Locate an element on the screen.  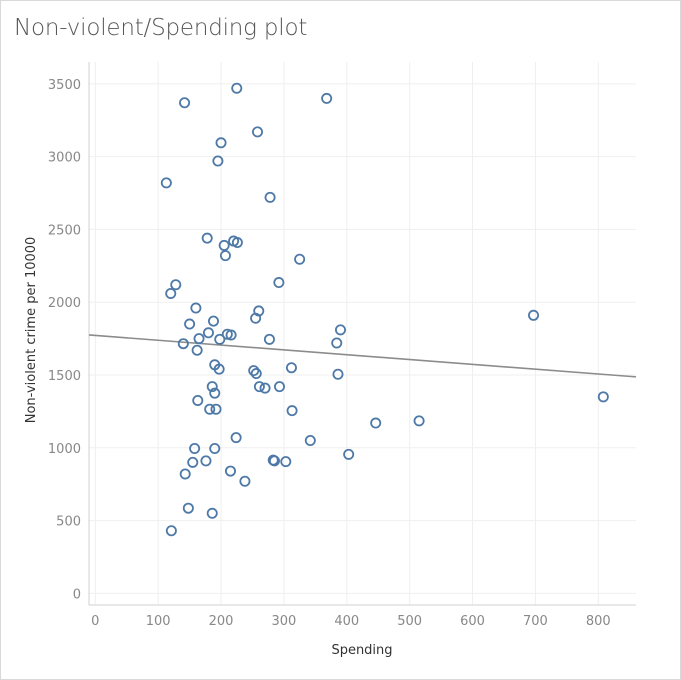
y-tick-label: 0 is located at coordinates (77, 594).